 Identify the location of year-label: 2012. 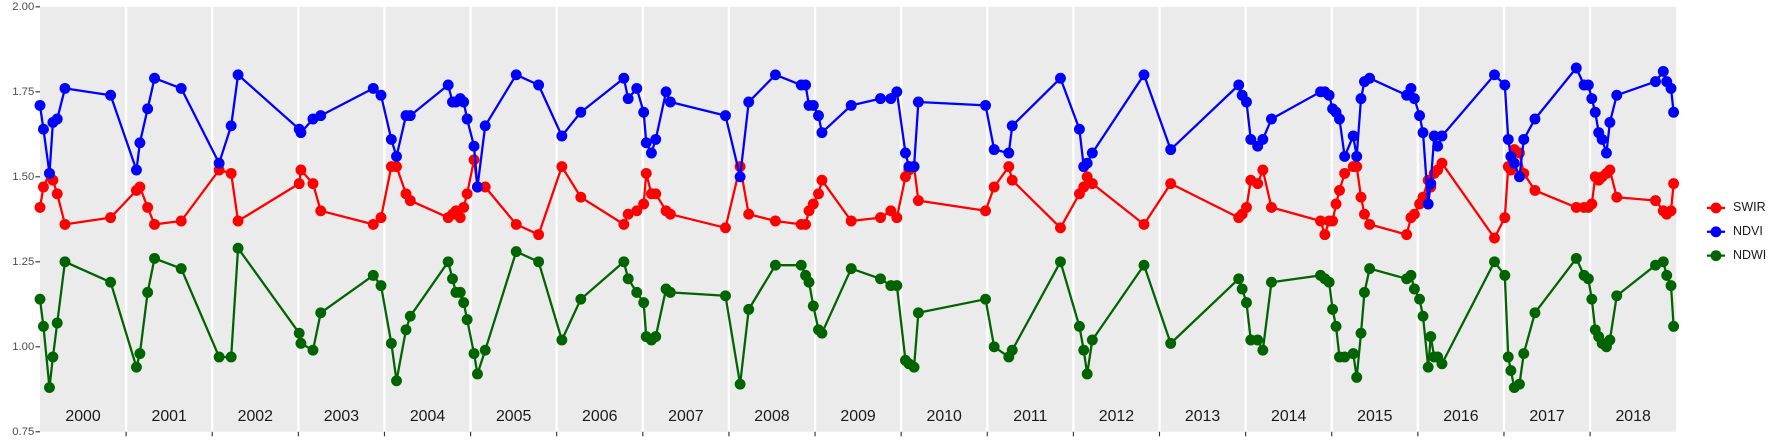
(1117, 416).